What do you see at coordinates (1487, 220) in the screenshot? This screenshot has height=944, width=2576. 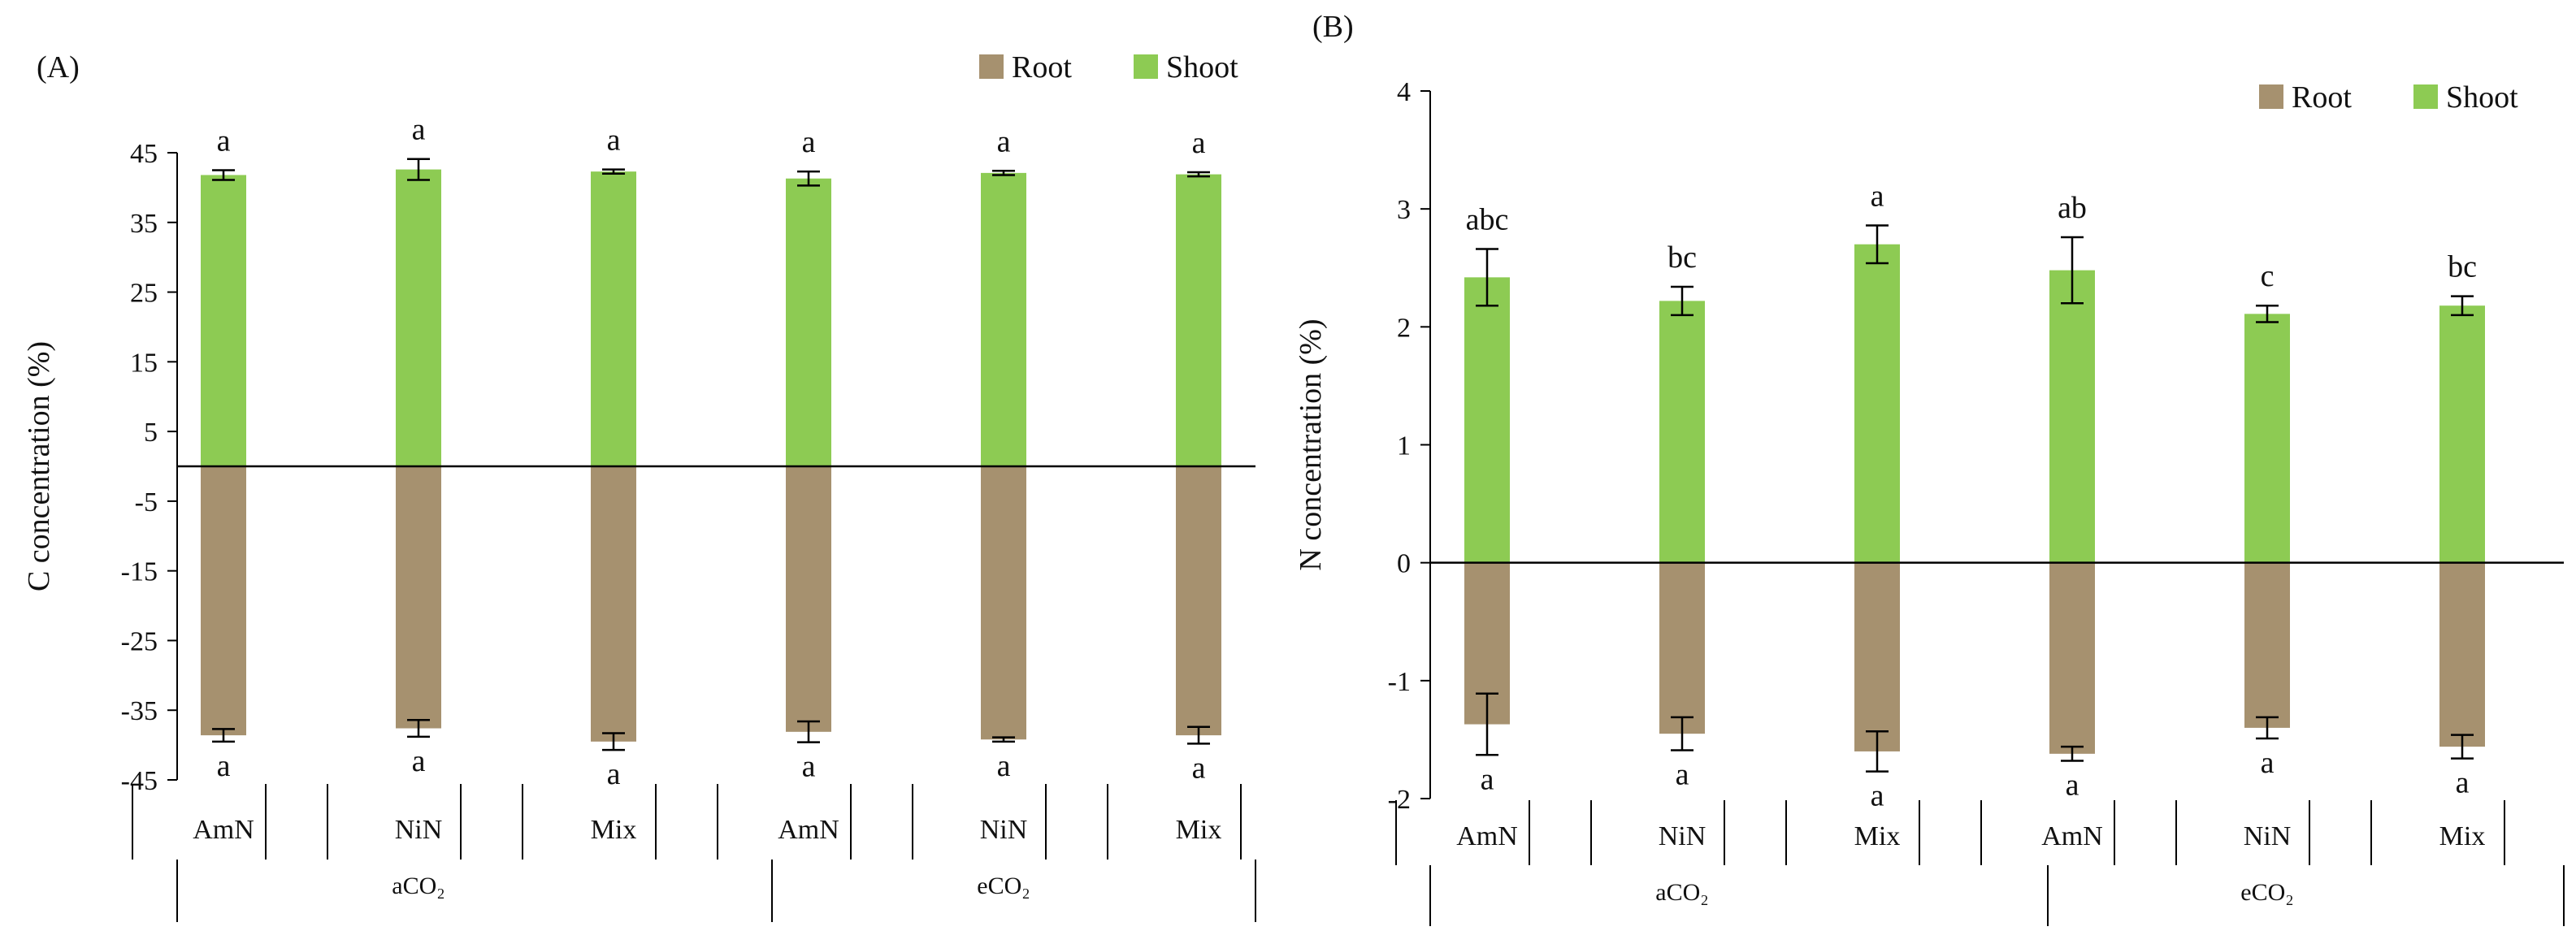 I see `b-shoot-letter: abc` at bounding box center [1487, 220].